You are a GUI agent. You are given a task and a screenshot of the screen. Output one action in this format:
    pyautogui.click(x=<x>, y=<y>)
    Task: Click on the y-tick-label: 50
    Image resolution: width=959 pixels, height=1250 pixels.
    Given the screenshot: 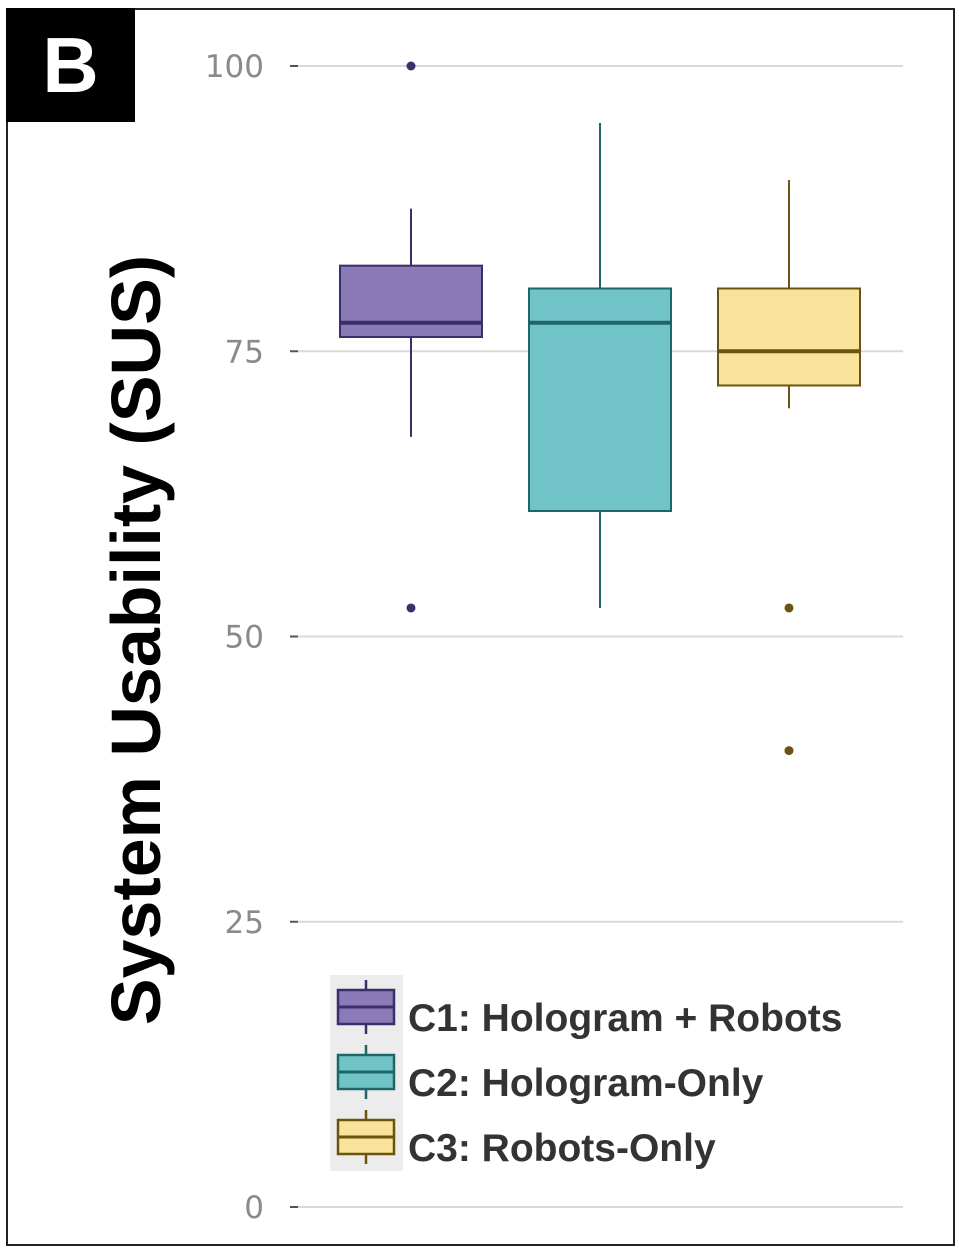 What is the action you would take?
    pyautogui.click(x=244, y=638)
    